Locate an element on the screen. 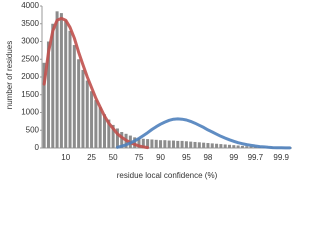 This screenshot has width=320, height=240. x-tick-label: 75 is located at coordinates (139, 157).